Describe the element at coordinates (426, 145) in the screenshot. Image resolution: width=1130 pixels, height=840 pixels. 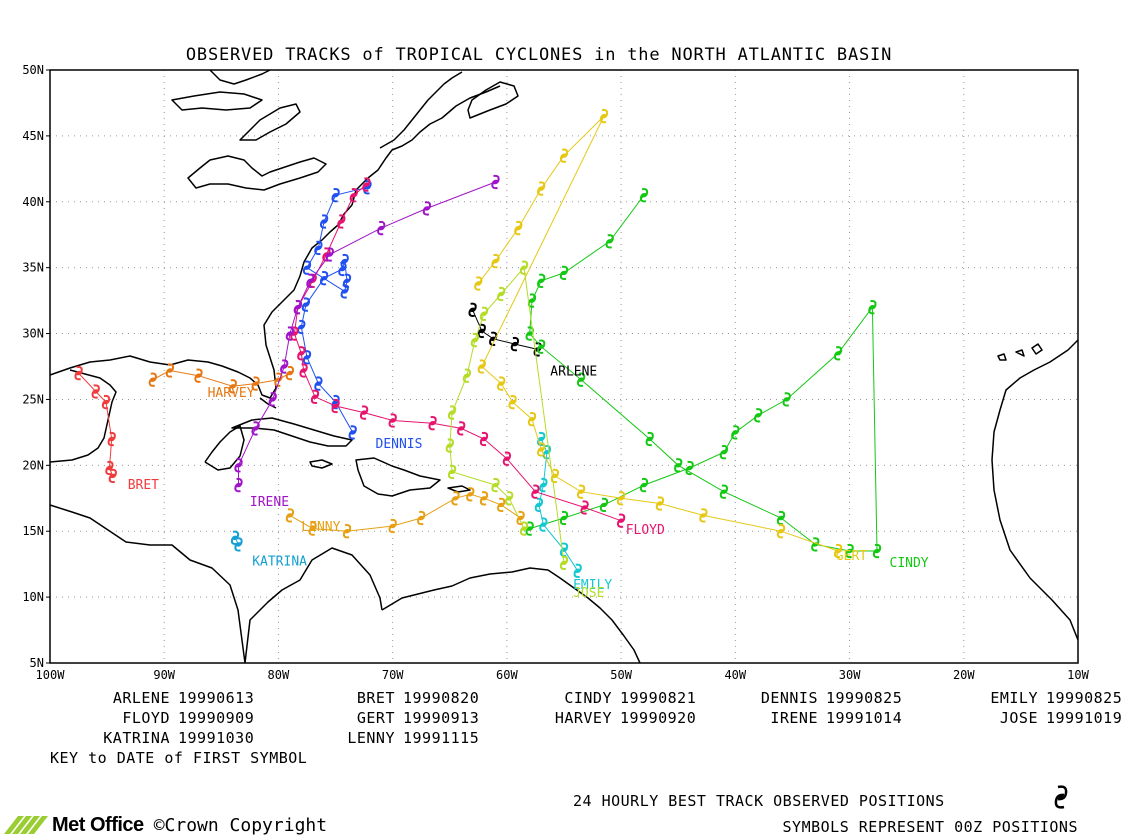
I see `coast-new-england` at that location.